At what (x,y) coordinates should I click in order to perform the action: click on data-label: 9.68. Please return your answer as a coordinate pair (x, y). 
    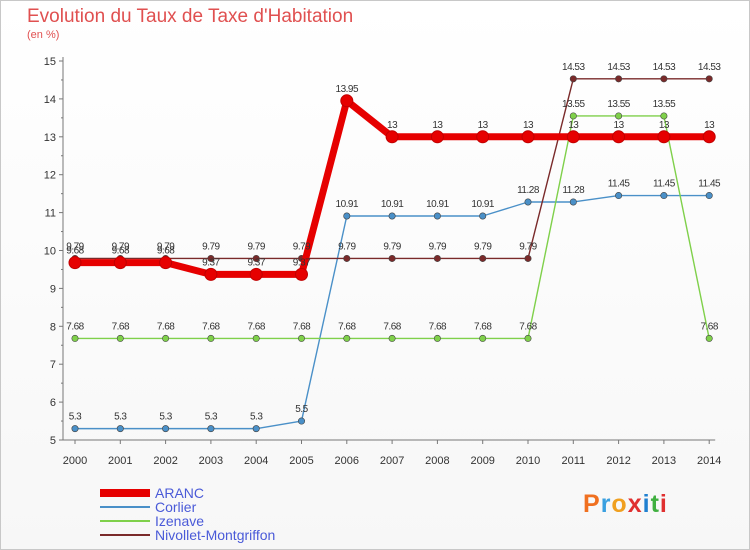
    Looking at the image, I should click on (166, 251).